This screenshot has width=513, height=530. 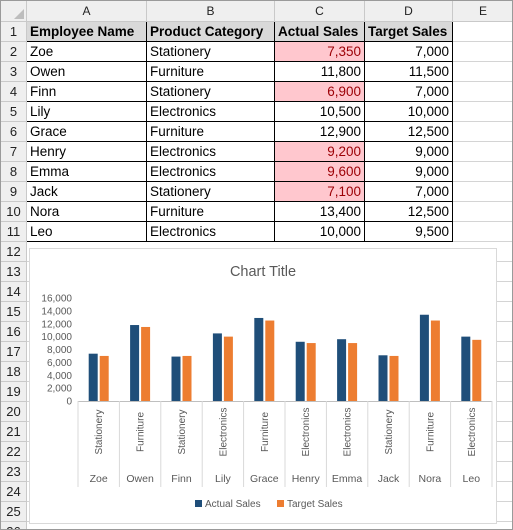 I want to click on row-header-19: 19, so click(x=14, y=392).